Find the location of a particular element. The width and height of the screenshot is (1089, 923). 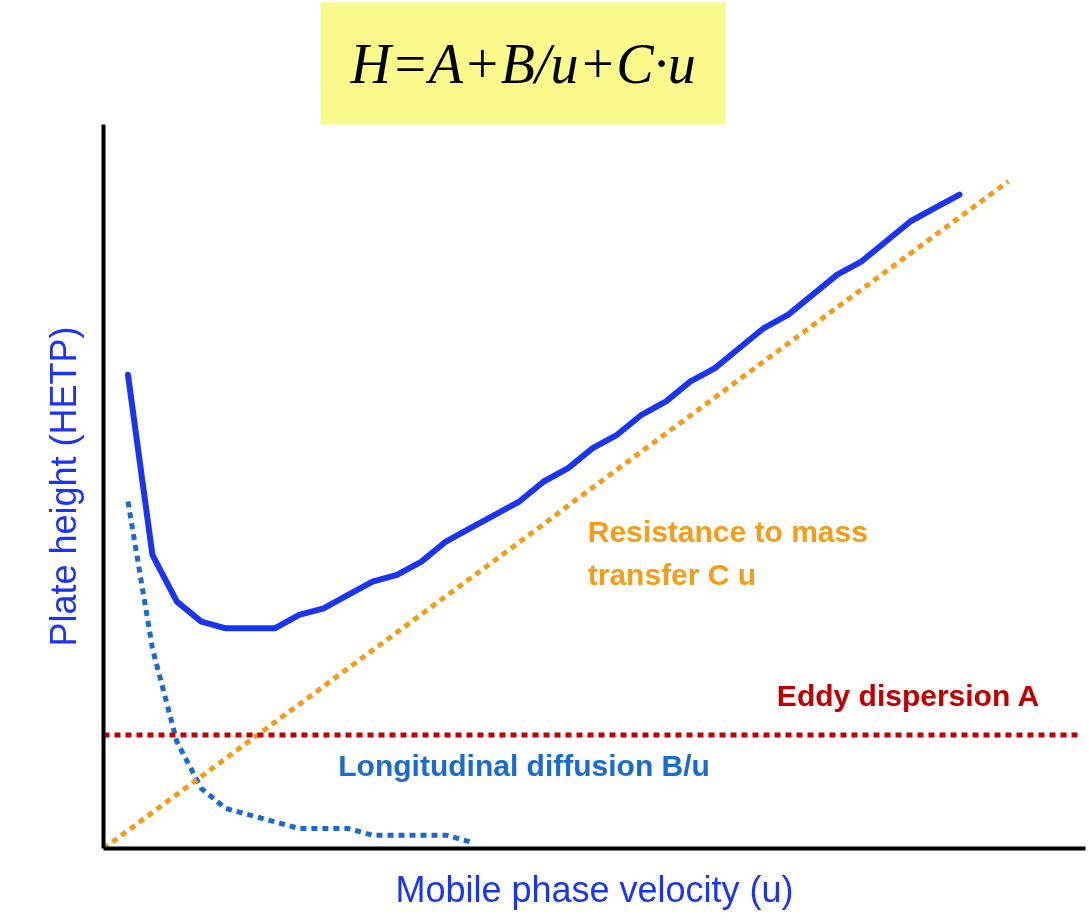

y-axis-title: Plate height (HETP) is located at coordinates (63, 486).